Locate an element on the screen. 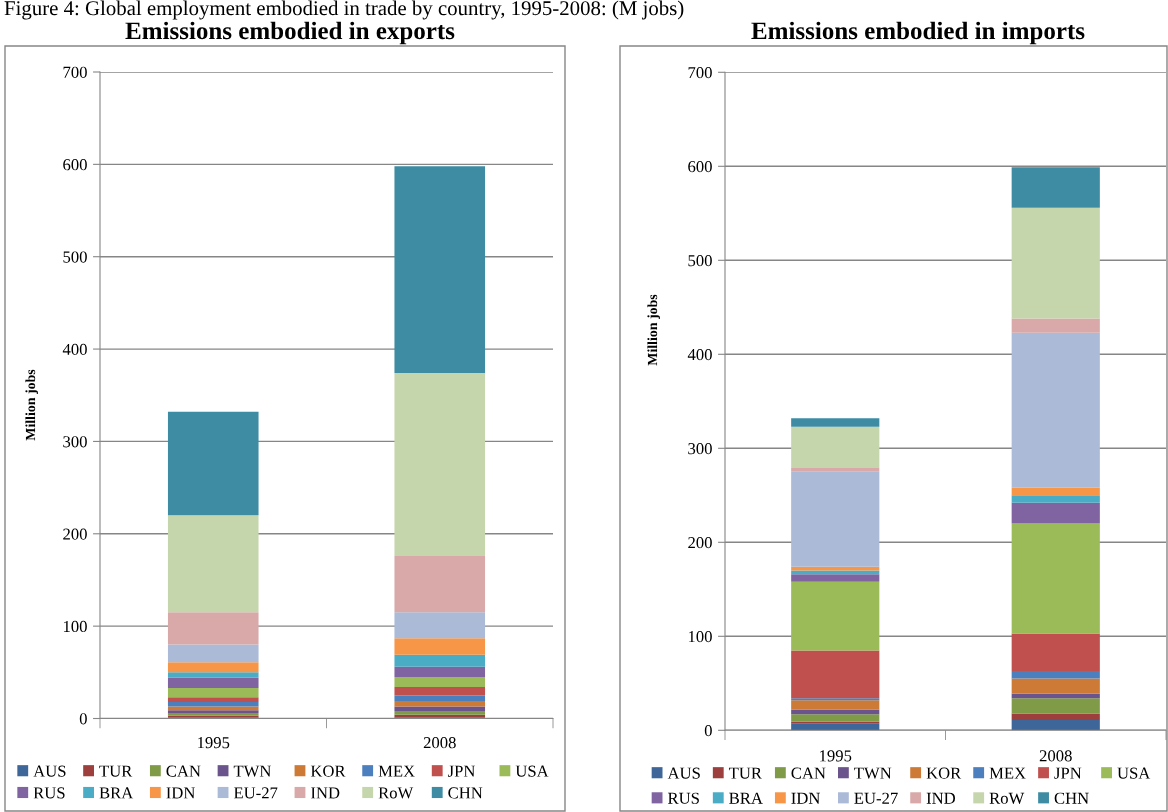  chart-title: Emissions embodied in exports is located at coordinates (290, 33).